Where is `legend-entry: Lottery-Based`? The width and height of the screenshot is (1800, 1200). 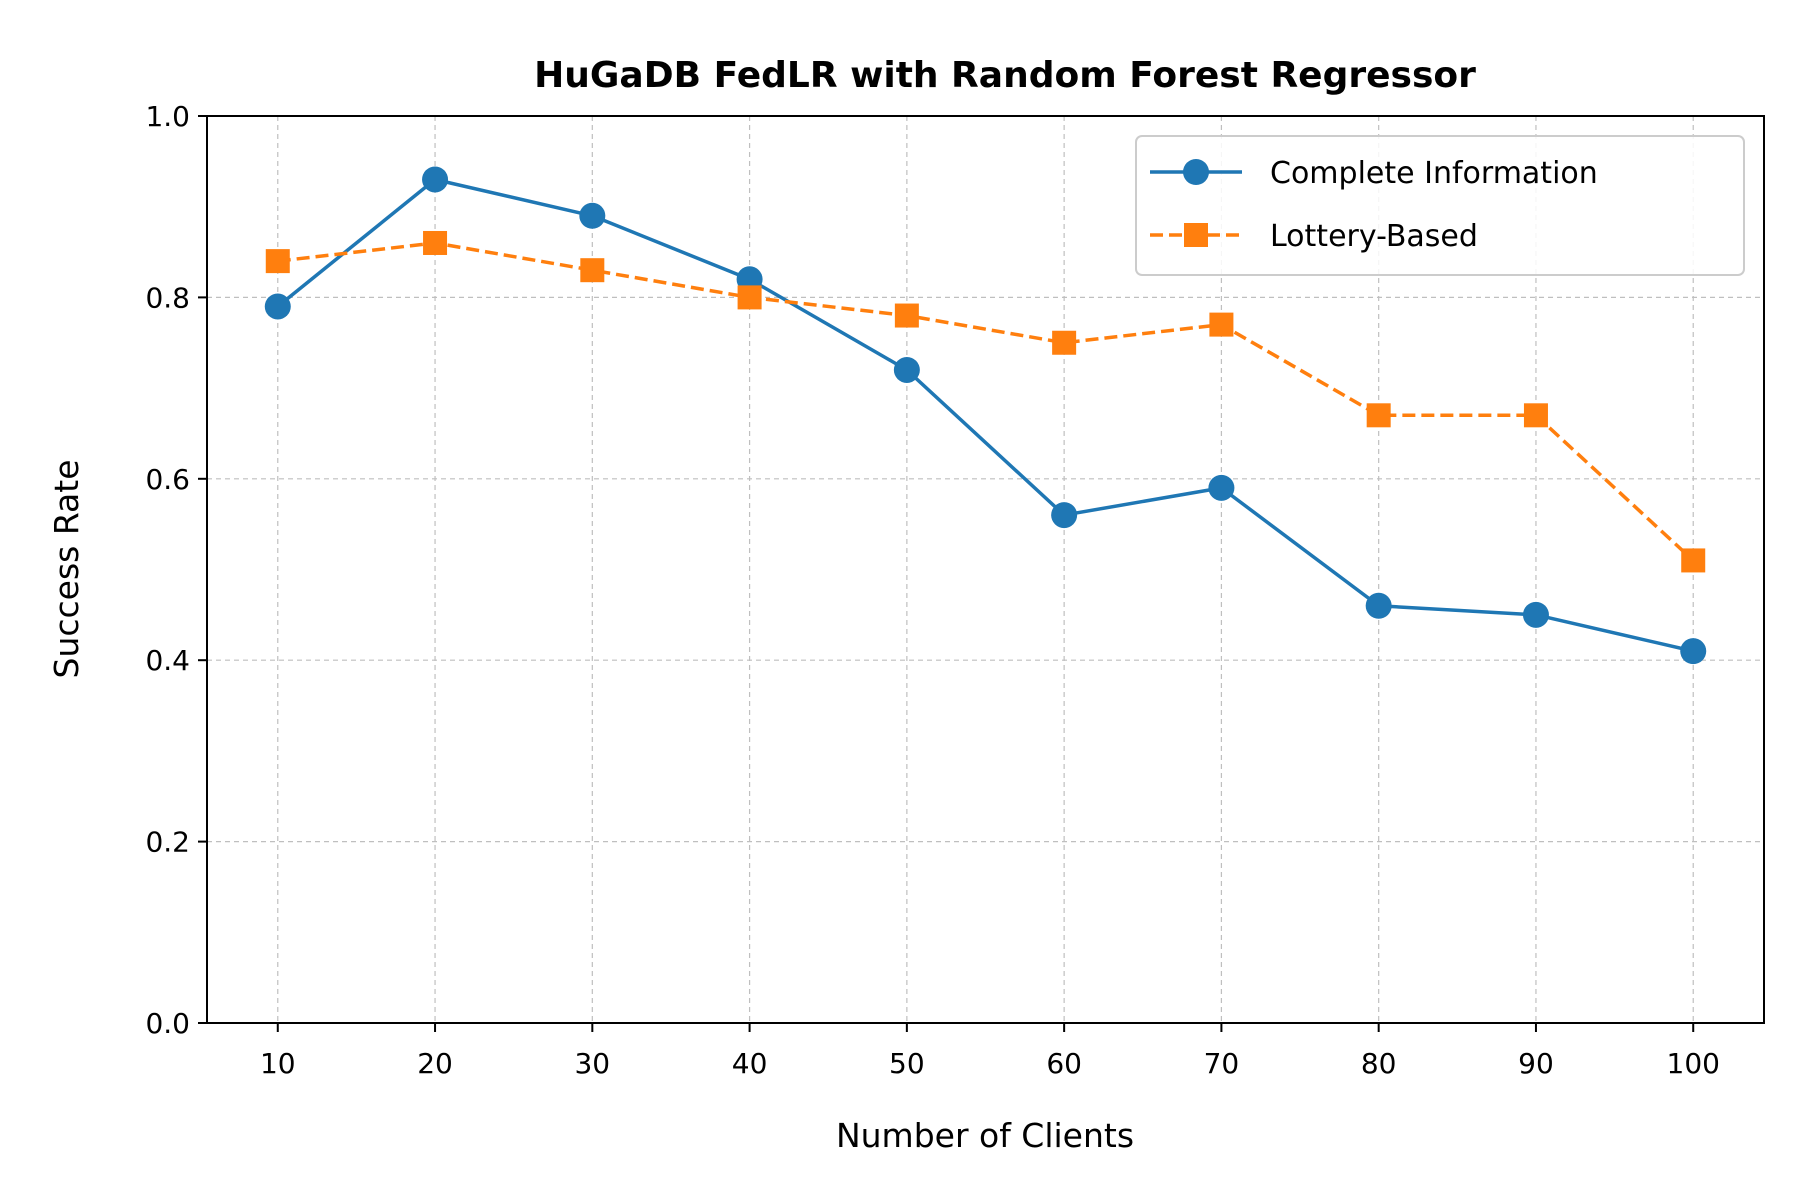 legend-entry: Lottery-Based is located at coordinates (1314, 236).